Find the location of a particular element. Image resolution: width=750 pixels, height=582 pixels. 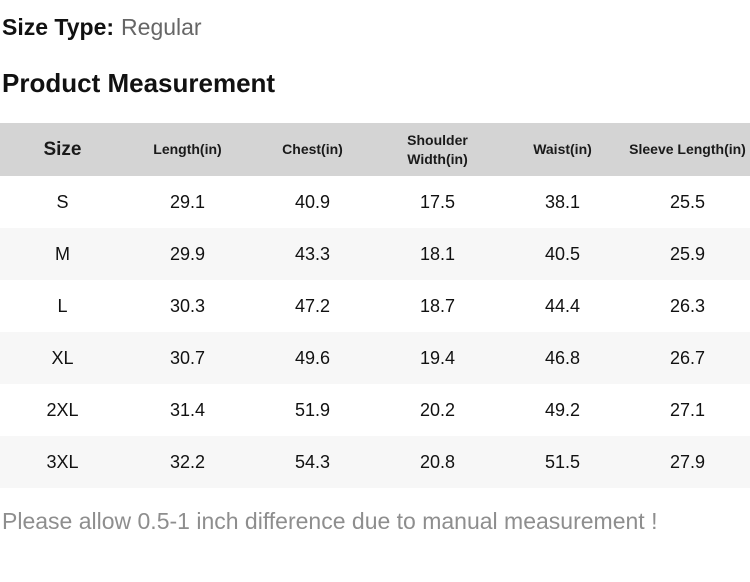

header-cell-sleeve-length: Sleeve Length(in) is located at coordinates (687, 149).